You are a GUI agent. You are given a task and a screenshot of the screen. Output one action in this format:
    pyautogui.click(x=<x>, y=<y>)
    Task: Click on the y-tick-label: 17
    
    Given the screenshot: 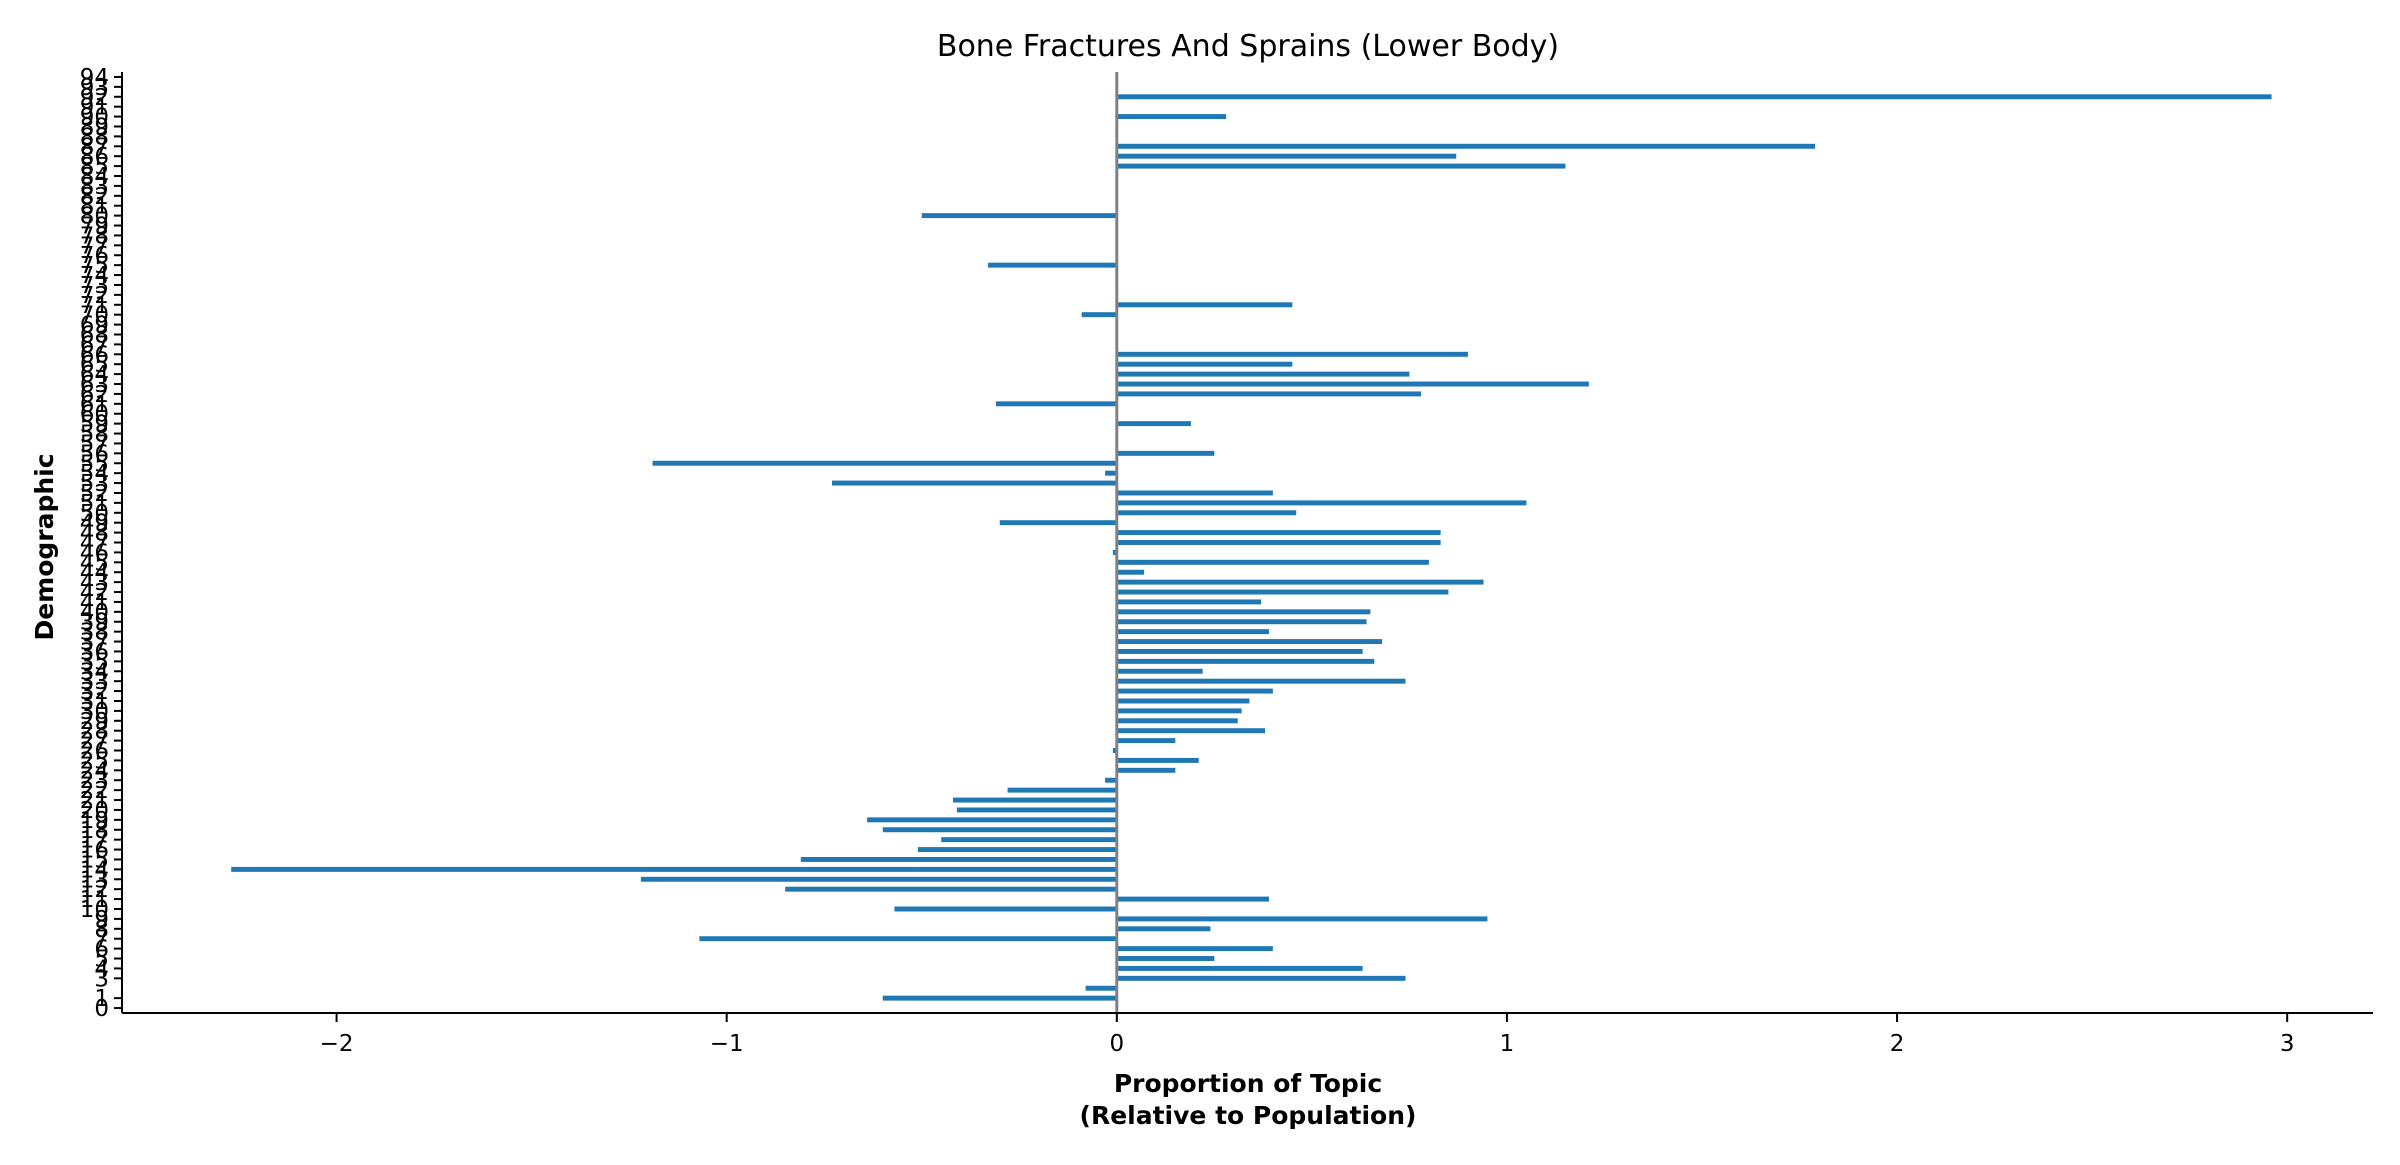 What is the action you would take?
    pyautogui.click(x=94, y=841)
    